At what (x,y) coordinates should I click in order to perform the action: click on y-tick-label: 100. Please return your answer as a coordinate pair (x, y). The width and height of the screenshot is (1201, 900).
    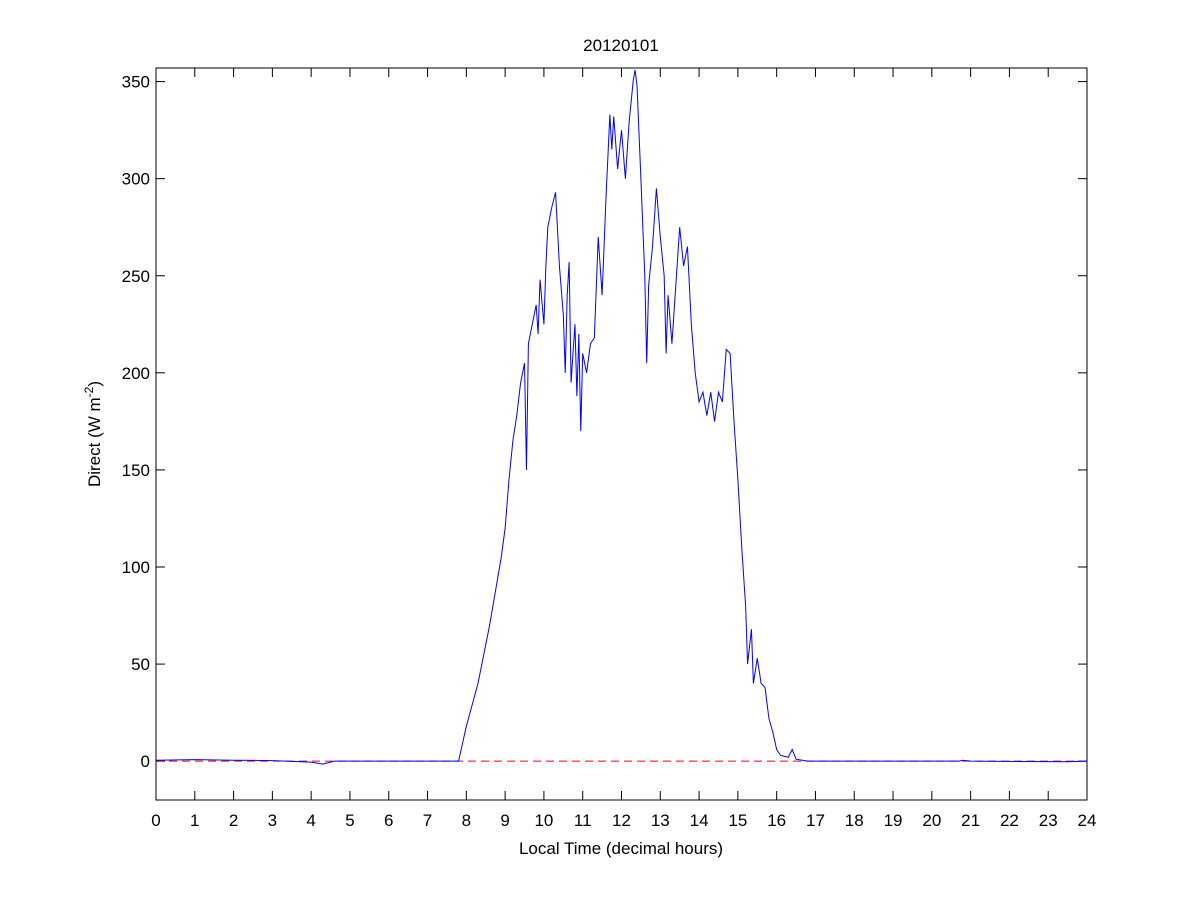
    Looking at the image, I should click on (136, 567).